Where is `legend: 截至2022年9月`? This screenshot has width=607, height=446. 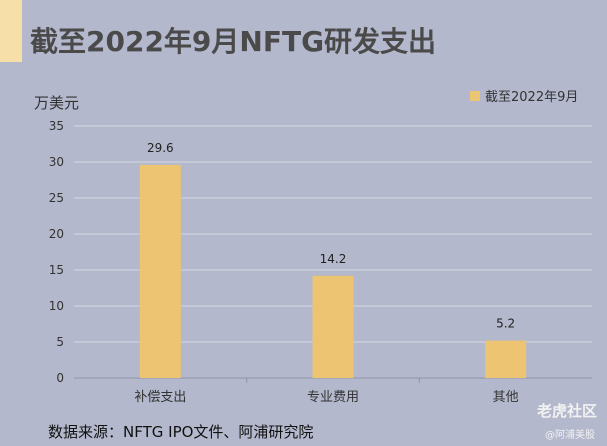
legend: 截至2022年9月 is located at coordinates (524, 95).